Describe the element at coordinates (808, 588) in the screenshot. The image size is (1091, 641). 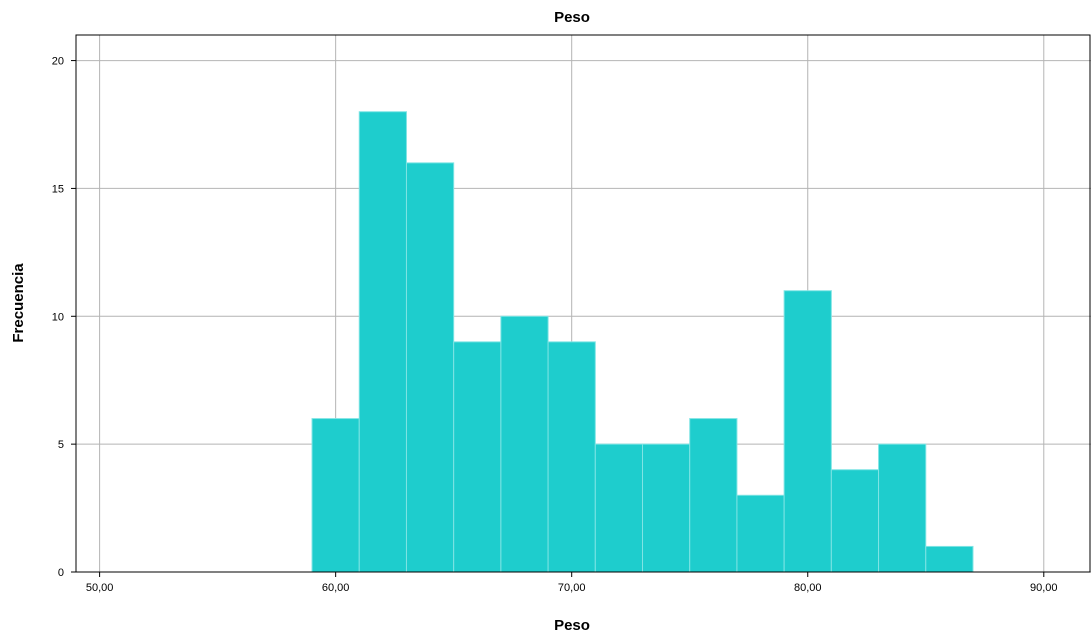
I see `x-tick-label-3: 80,00` at that location.